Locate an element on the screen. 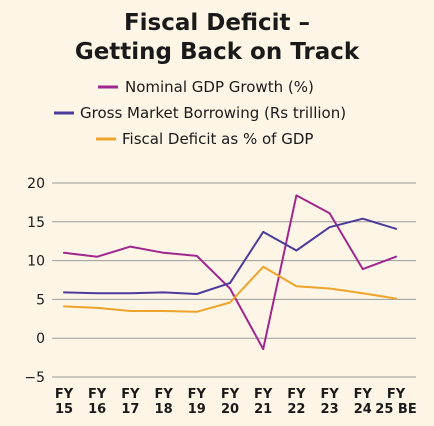  legend-label-3: Fiscal Deficit as % of GDP is located at coordinates (217, 139).